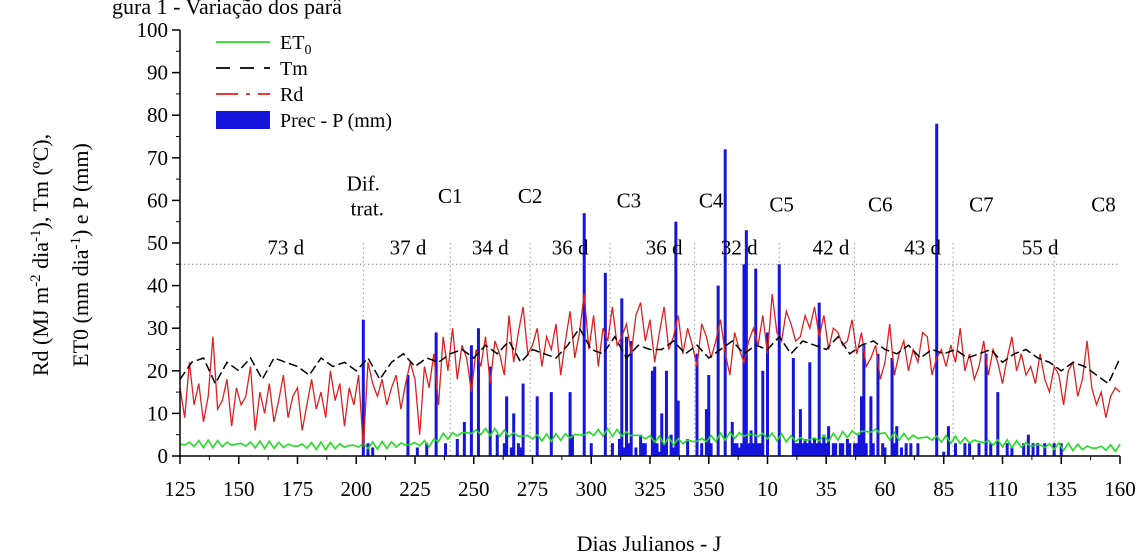 This screenshot has width=1142, height=559. What do you see at coordinates (530, 196) in the screenshot?
I see `cycle-label: C2` at bounding box center [530, 196].